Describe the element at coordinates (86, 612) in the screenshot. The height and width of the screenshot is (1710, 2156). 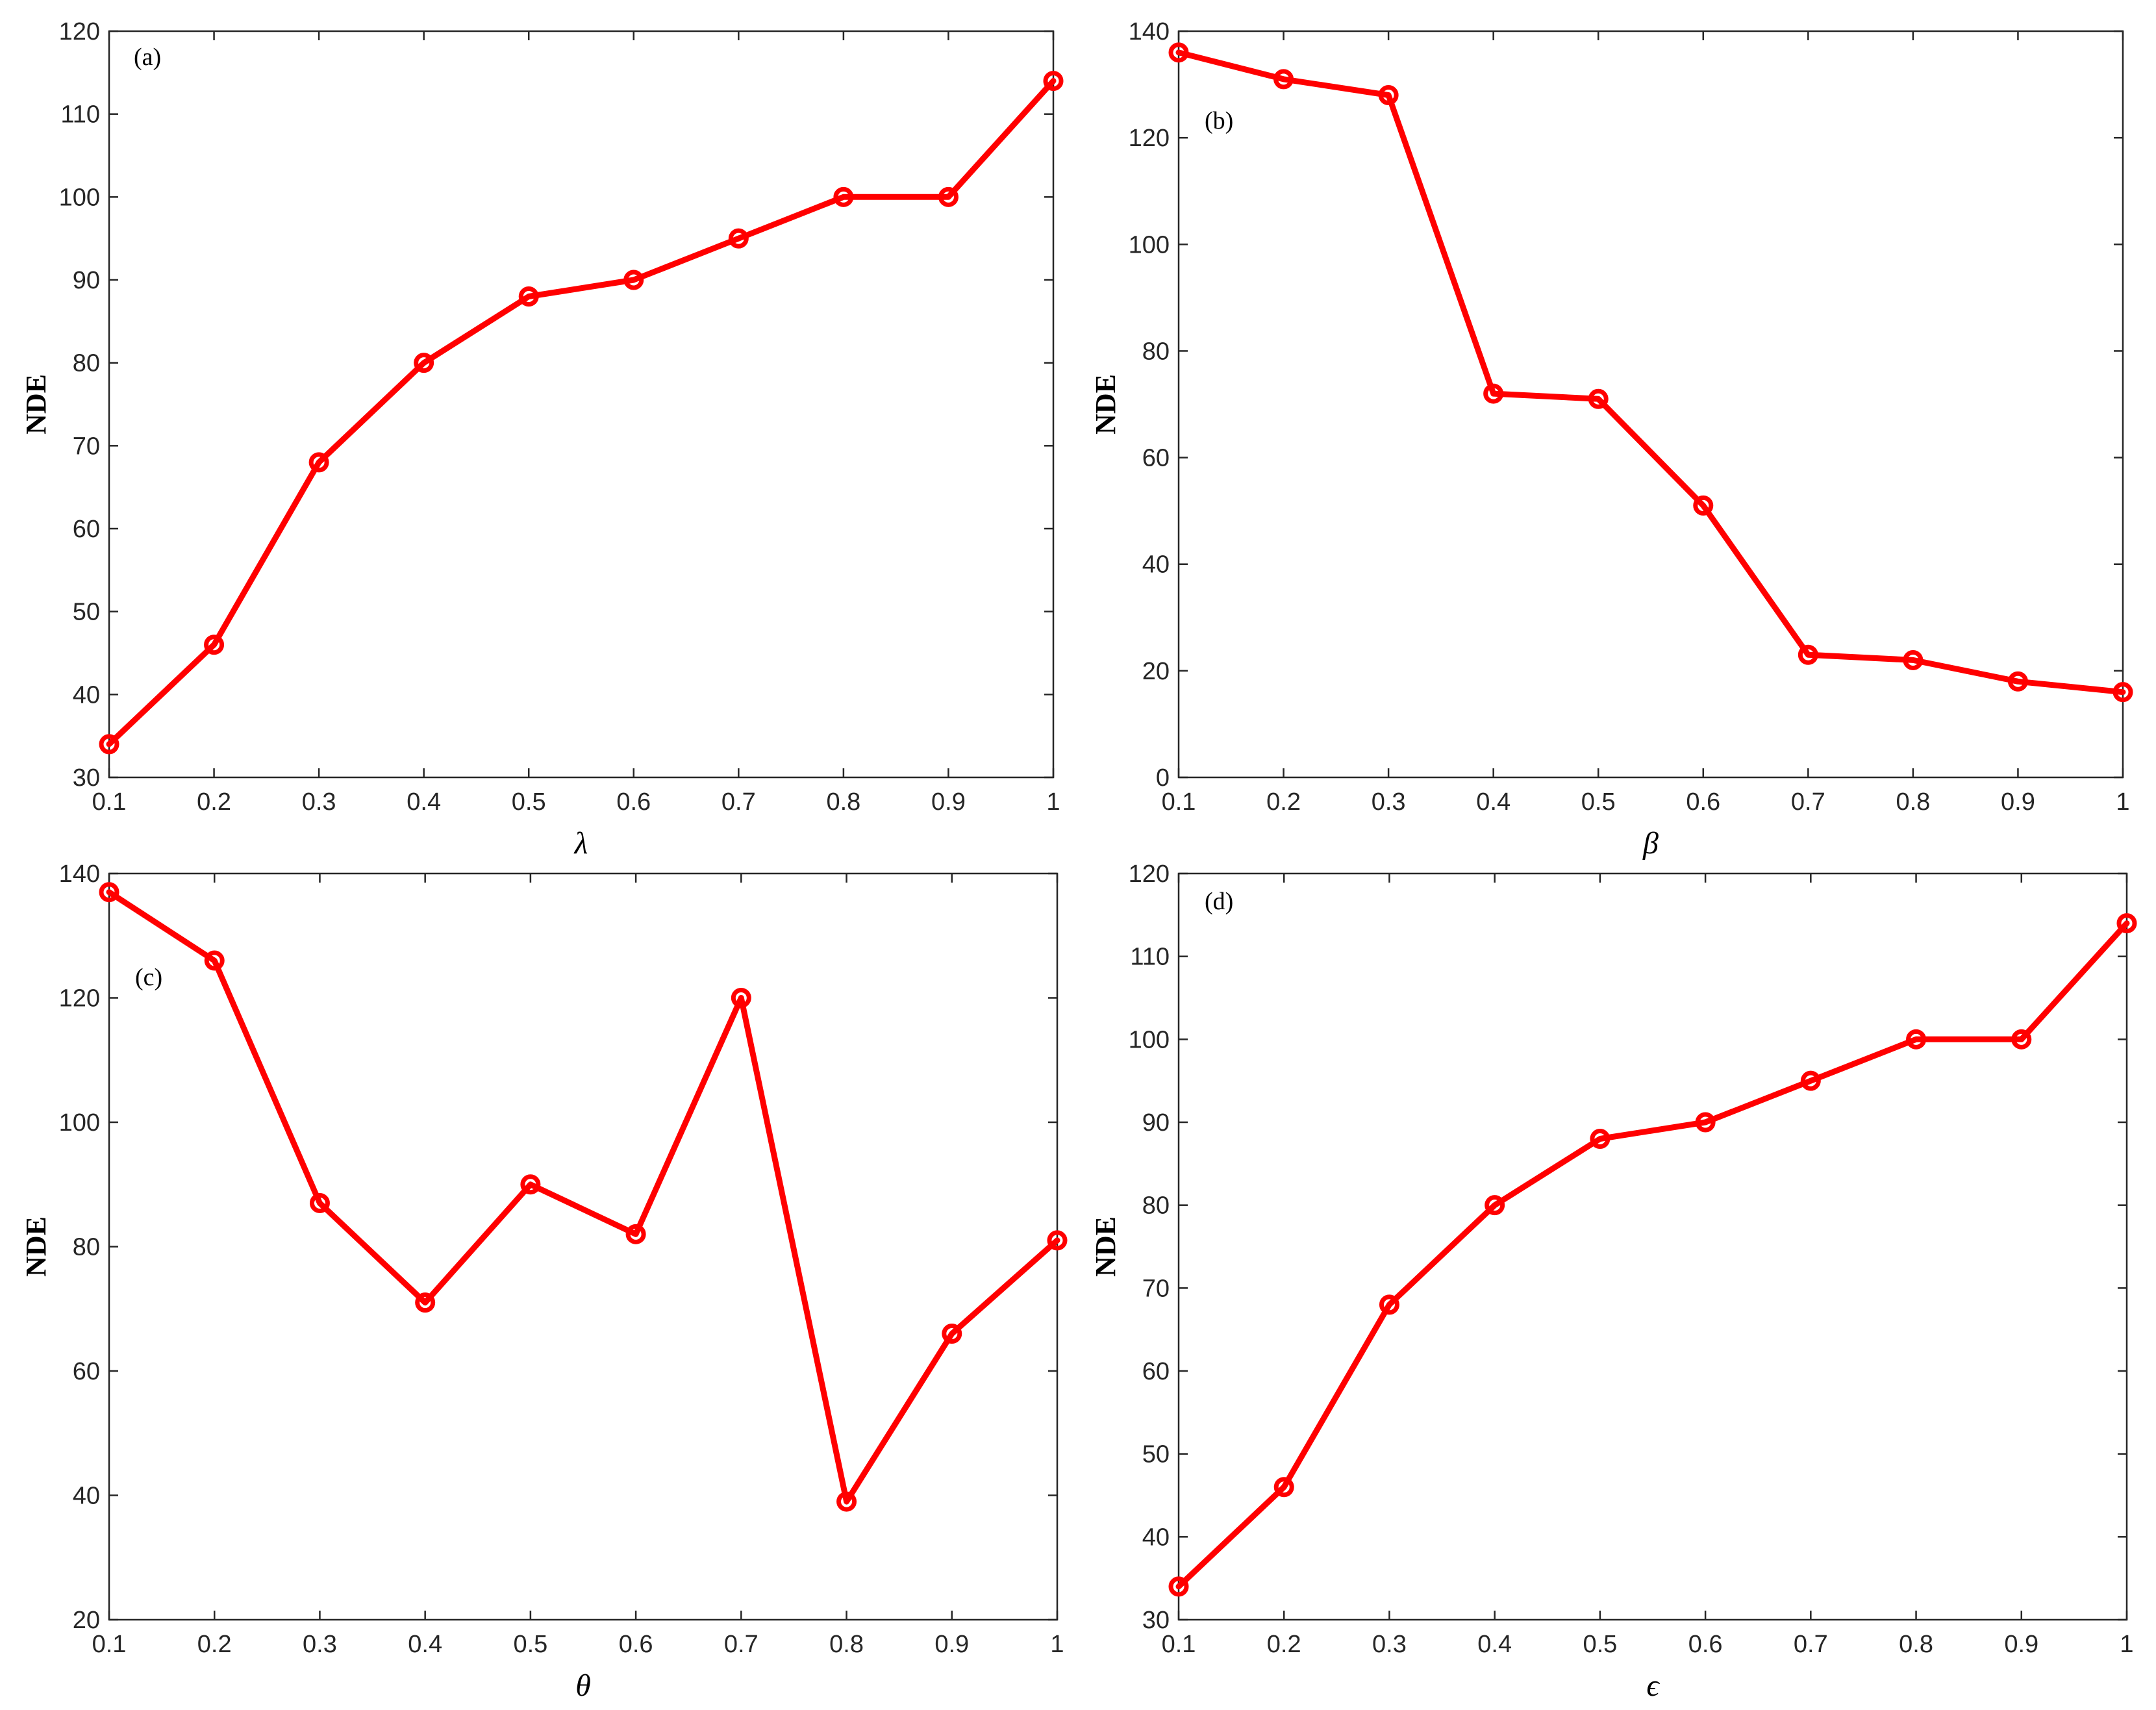
I see `y-tick-label: 50` at that location.